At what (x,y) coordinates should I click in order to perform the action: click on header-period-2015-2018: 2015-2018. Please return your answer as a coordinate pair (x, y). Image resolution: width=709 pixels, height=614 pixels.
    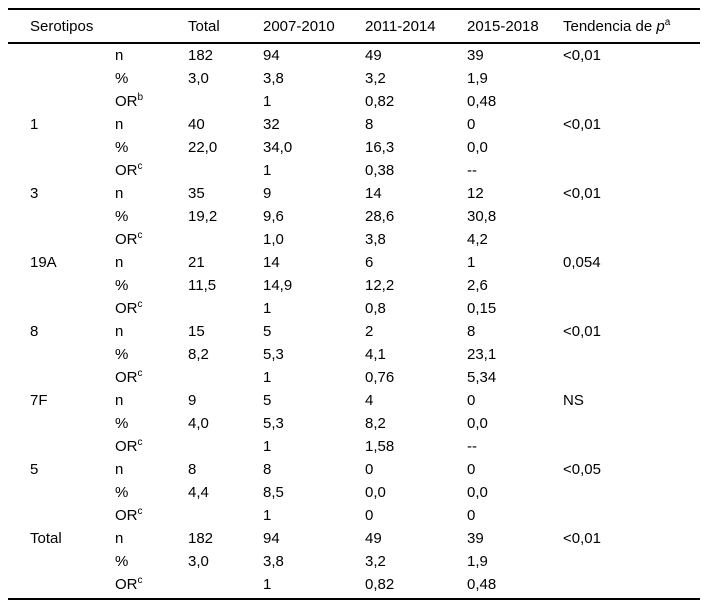
    Looking at the image, I should click on (515, 27).